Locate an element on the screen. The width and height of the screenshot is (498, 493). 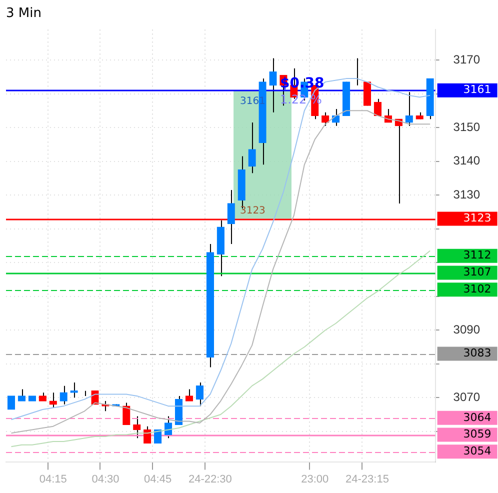
ref-line-label: 3107 is located at coordinates (477, 272).